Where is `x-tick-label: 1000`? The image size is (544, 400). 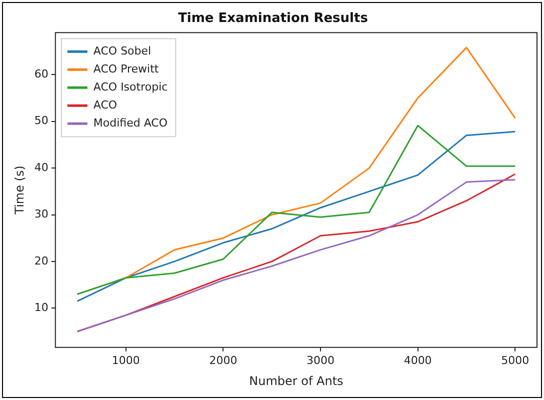 x-tick-label: 1000 is located at coordinates (126, 360).